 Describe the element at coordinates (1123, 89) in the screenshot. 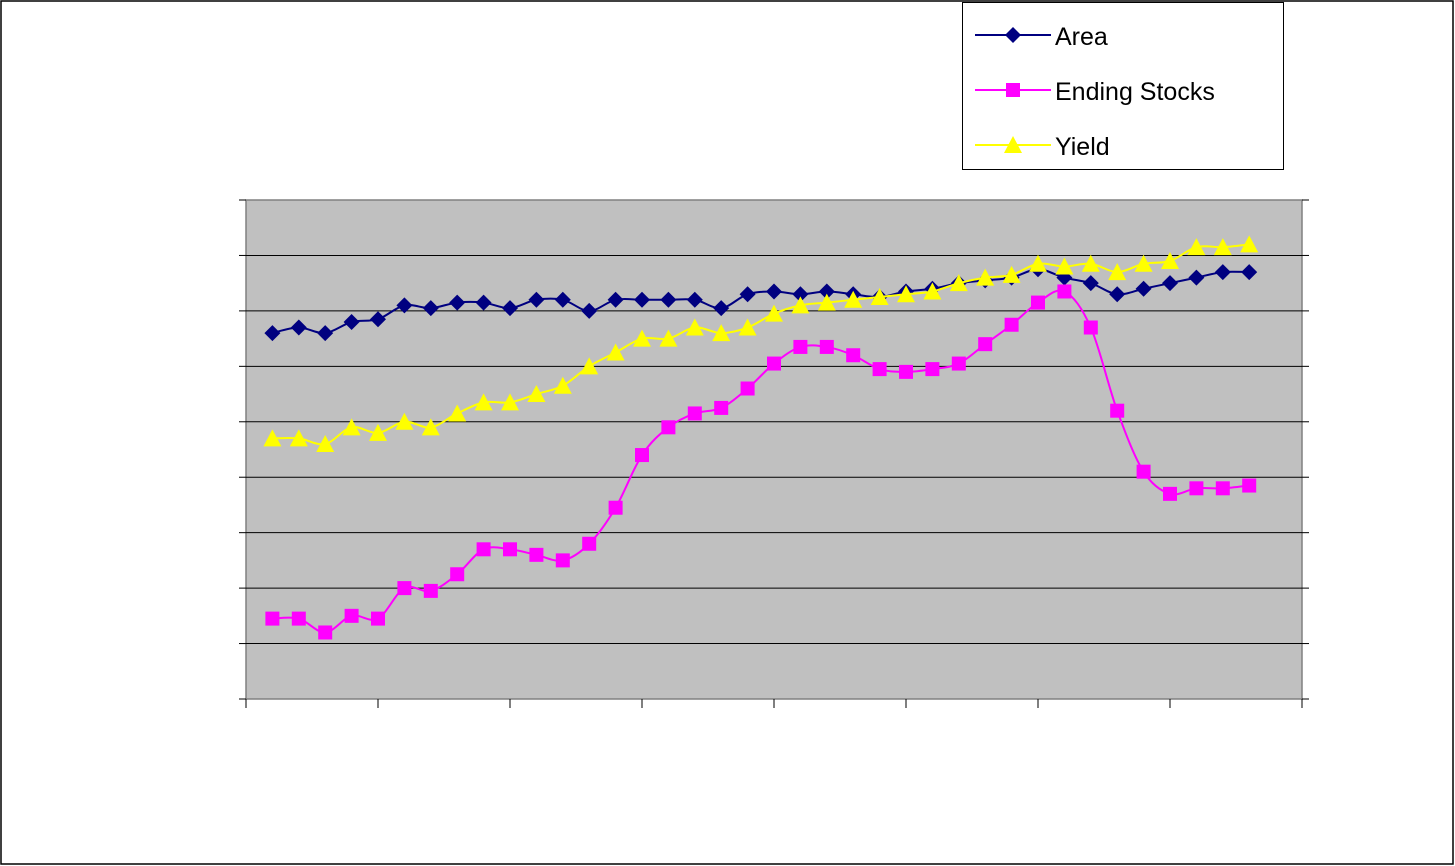

I see `legend-item-ending-stocks: Ending Stocks` at that location.